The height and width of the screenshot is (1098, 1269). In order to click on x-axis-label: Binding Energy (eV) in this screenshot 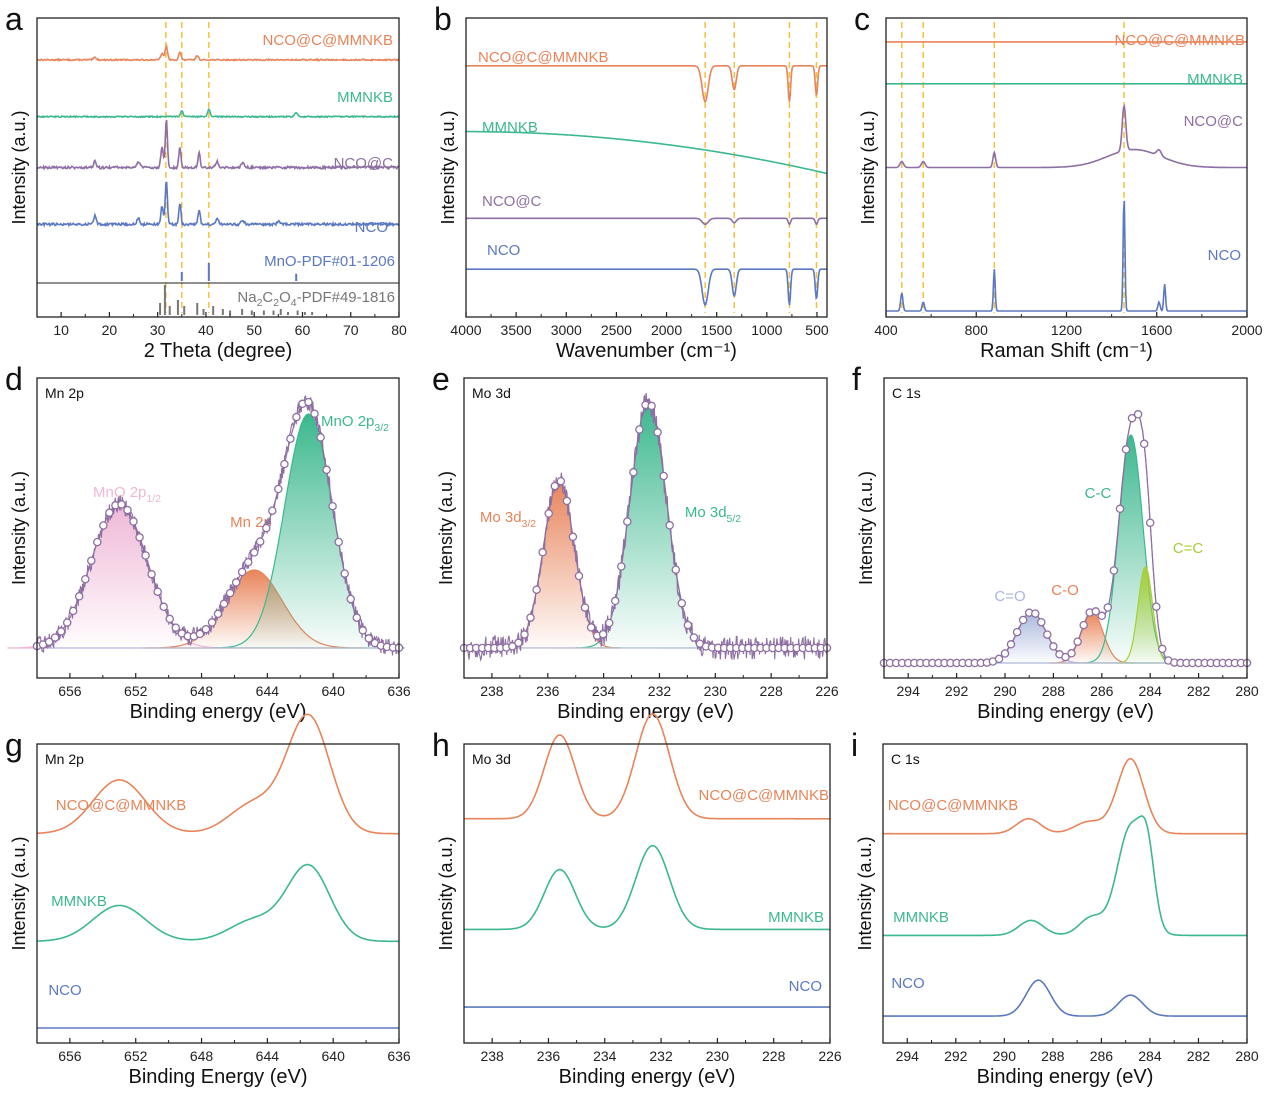, I will do `click(218, 1077)`.